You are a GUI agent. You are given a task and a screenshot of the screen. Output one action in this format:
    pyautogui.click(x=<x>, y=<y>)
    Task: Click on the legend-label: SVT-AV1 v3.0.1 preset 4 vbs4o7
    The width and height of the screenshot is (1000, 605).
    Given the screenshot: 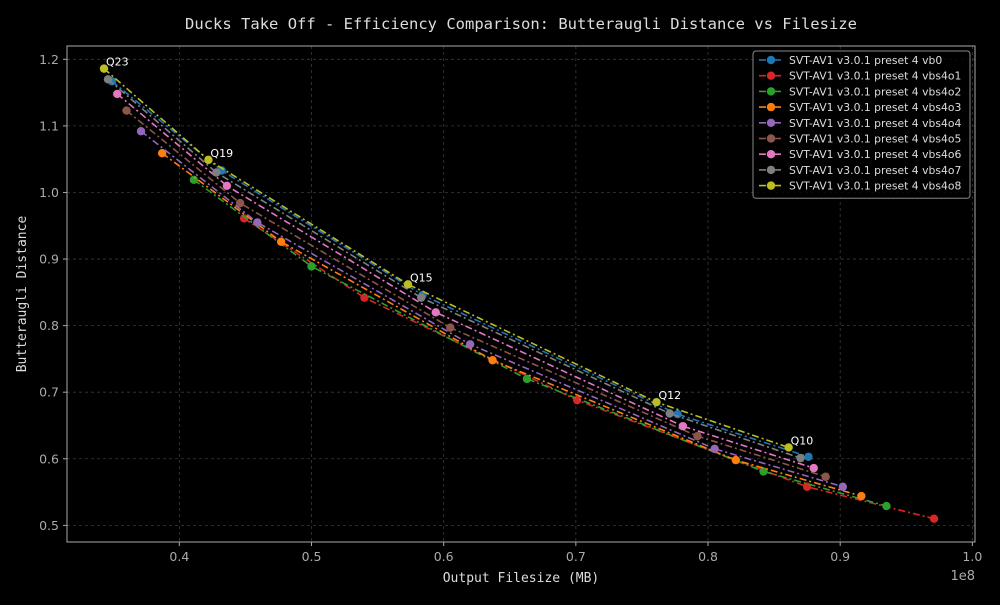 What is the action you would take?
    pyautogui.click(x=875, y=170)
    